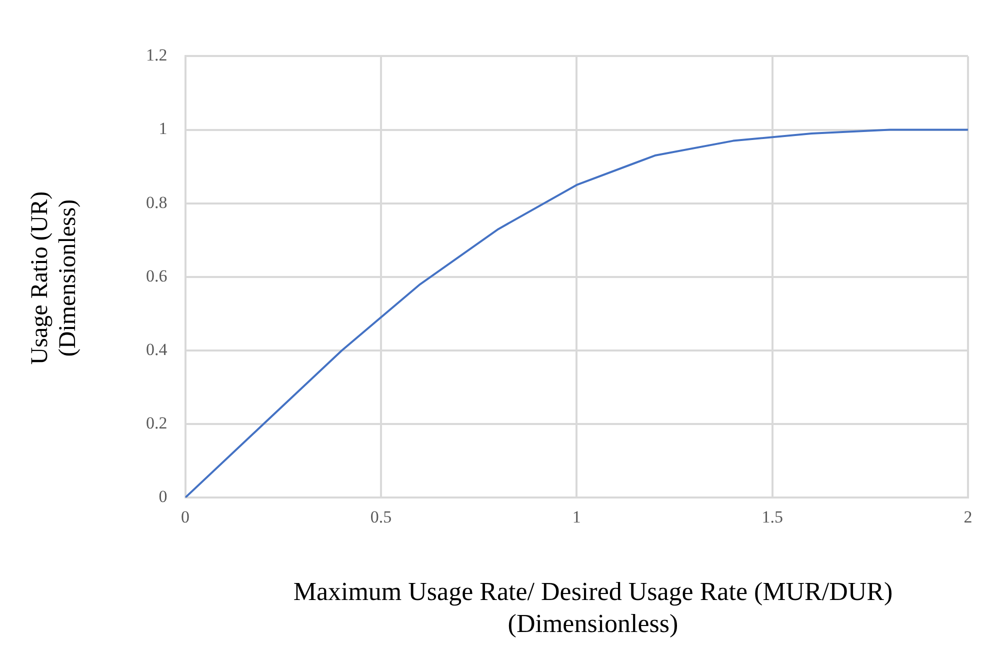  I want to click on x-tick-label: 0.5, so click(381, 516).